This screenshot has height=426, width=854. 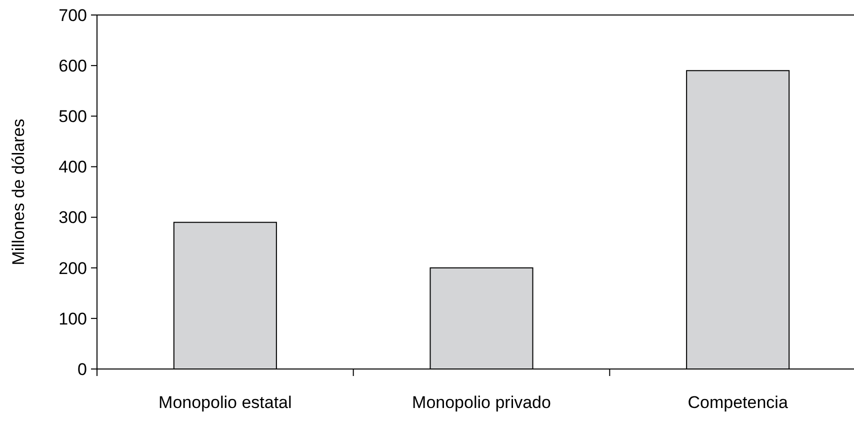 What do you see at coordinates (72, 268) in the screenshot?
I see `y-tick-label: 200` at bounding box center [72, 268].